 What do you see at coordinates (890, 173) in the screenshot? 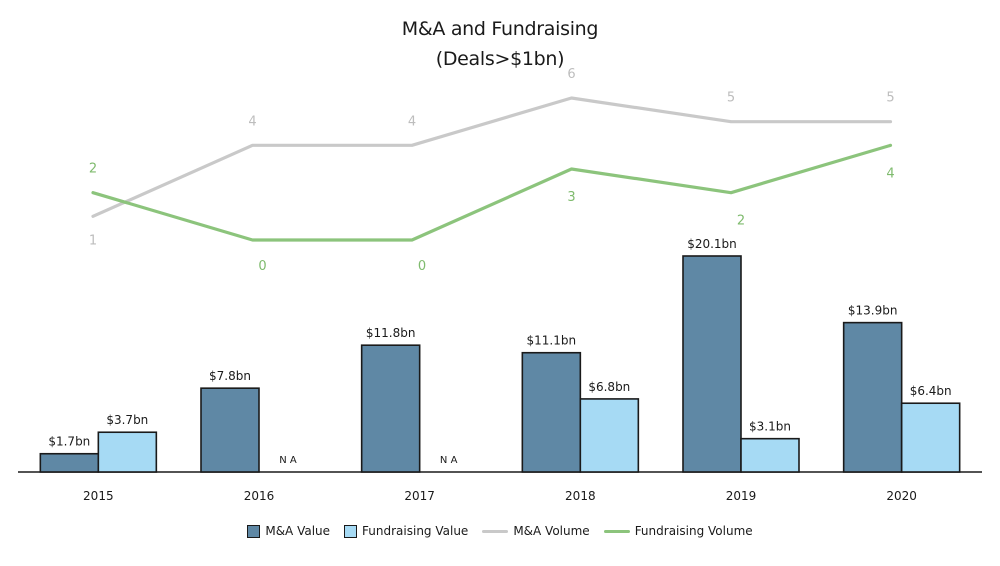
I see `data-label-fundraising-volume: 4` at bounding box center [890, 173].